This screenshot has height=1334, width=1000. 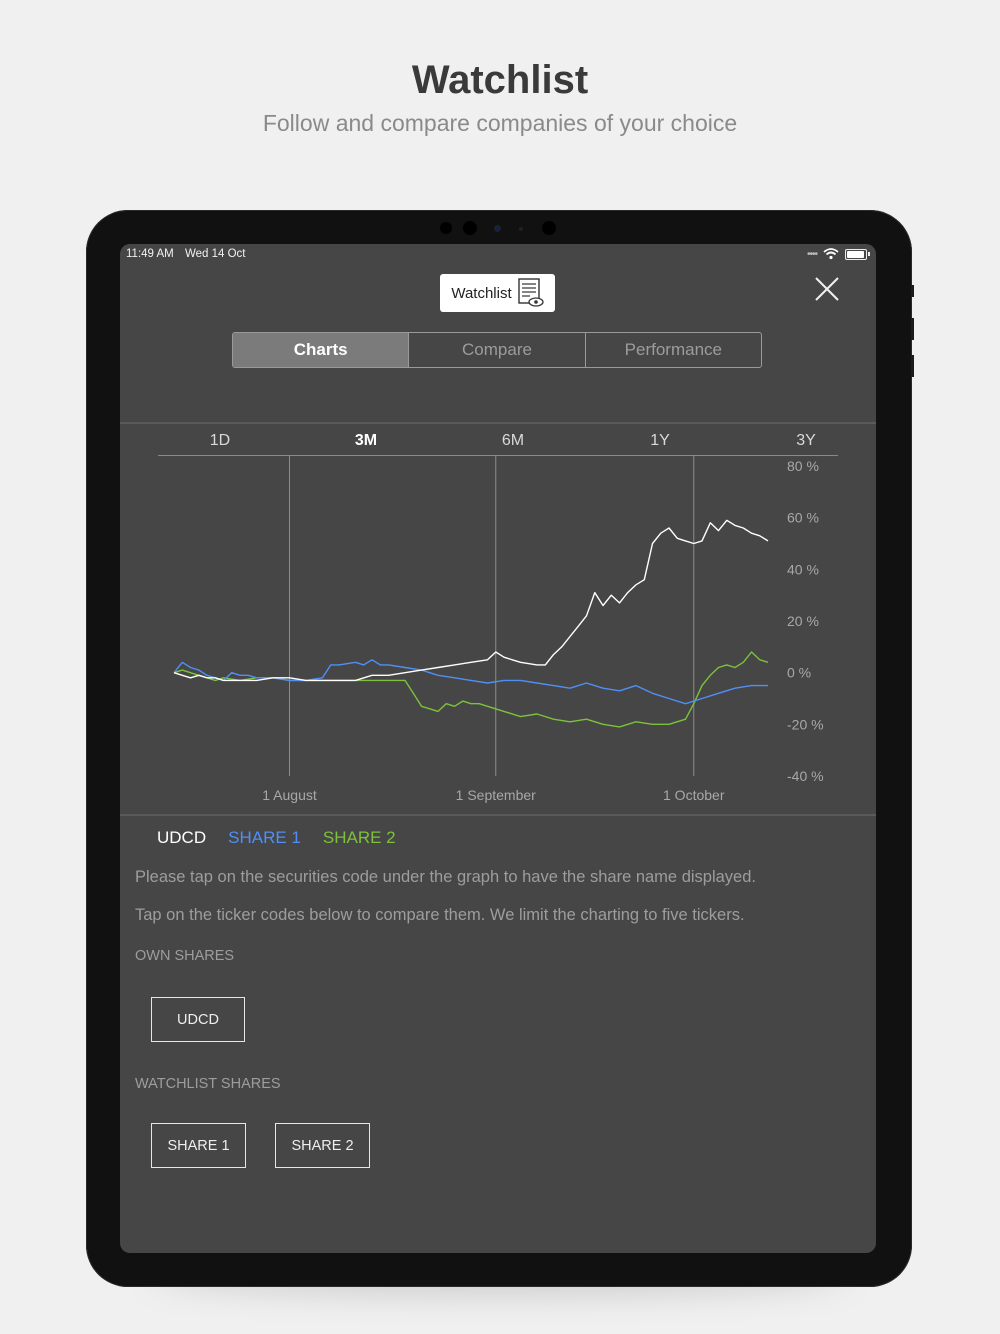 What do you see at coordinates (521, 229) in the screenshot?
I see `sensor-dot` at bounding box center [521, 229].